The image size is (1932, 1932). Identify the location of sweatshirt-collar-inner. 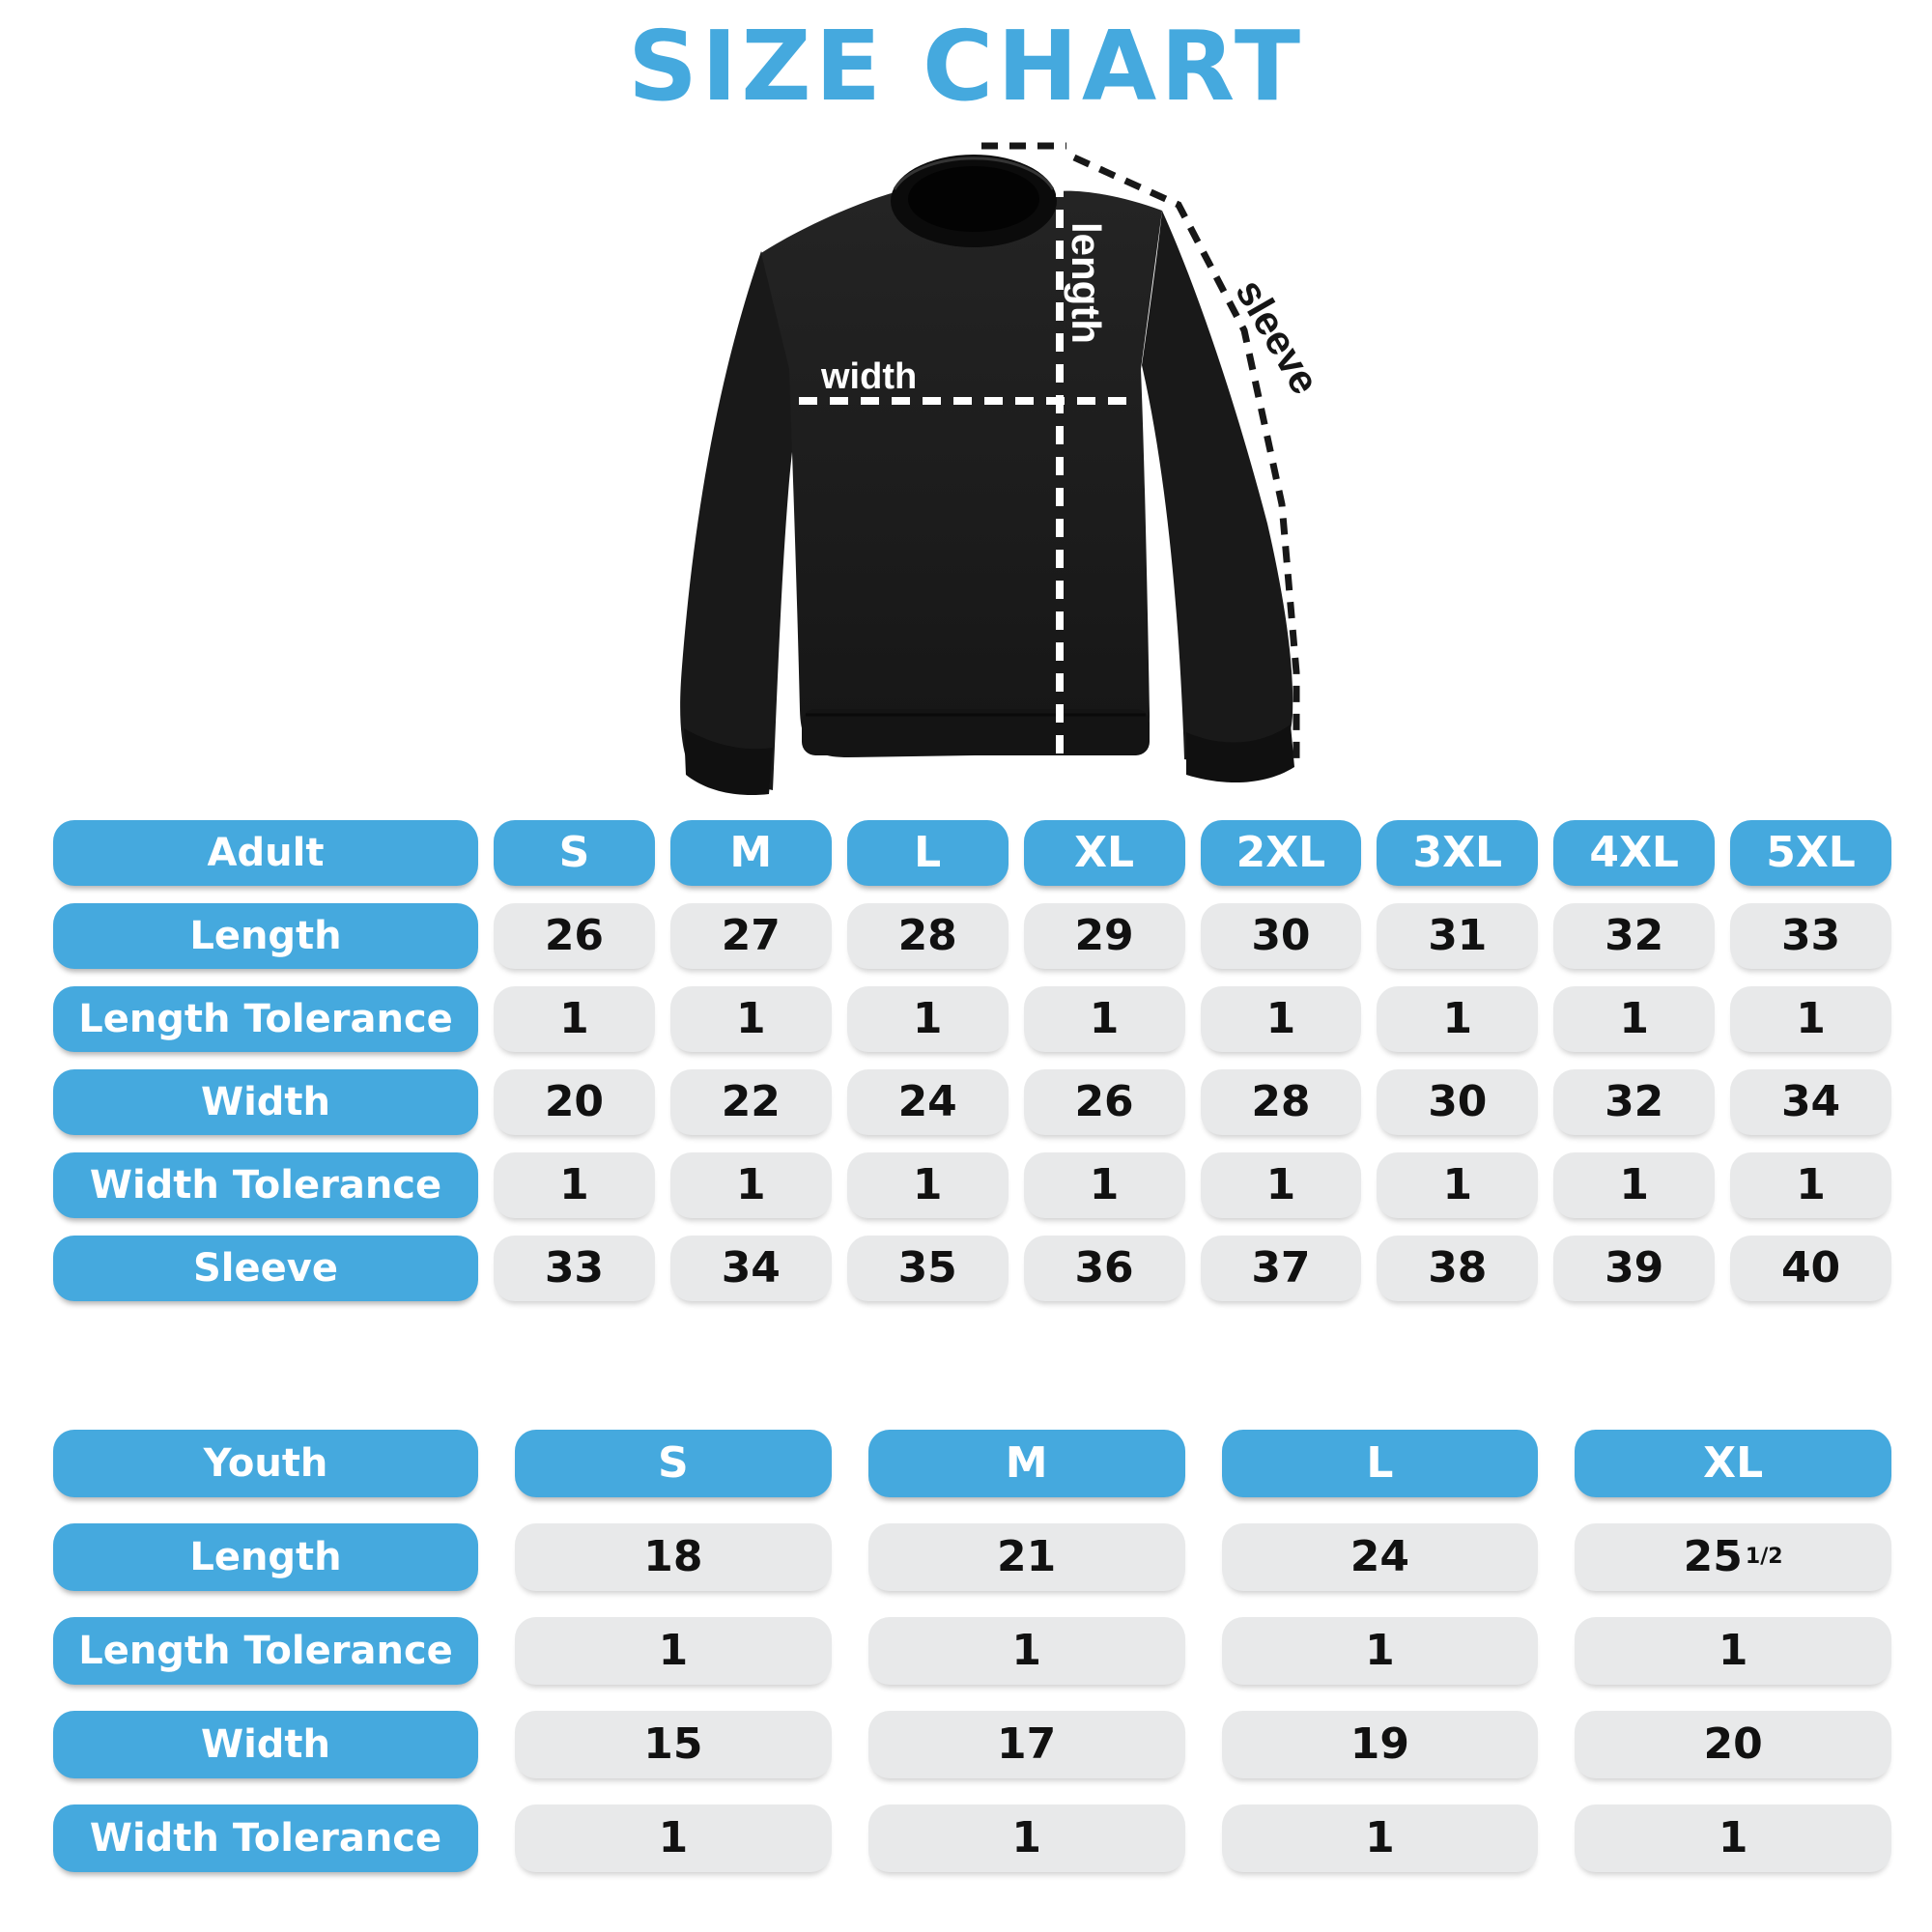
(973, 199).